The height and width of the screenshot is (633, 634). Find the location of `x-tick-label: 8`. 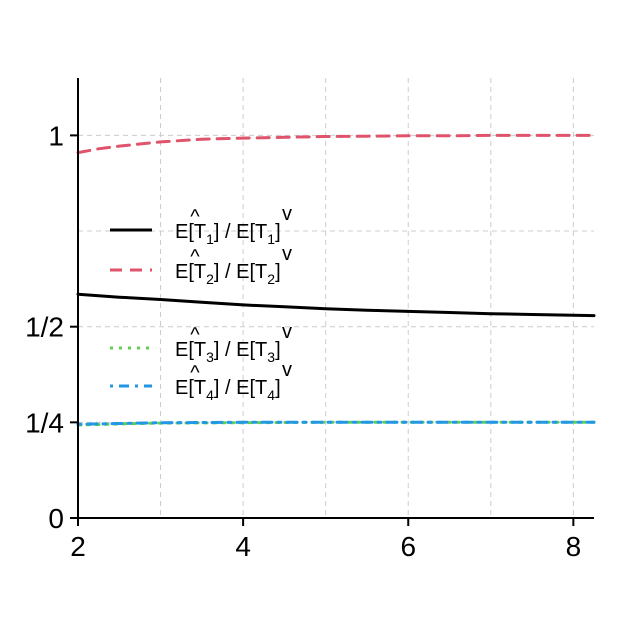

x-tick-label: 8 is located at coordinates (574, 546).